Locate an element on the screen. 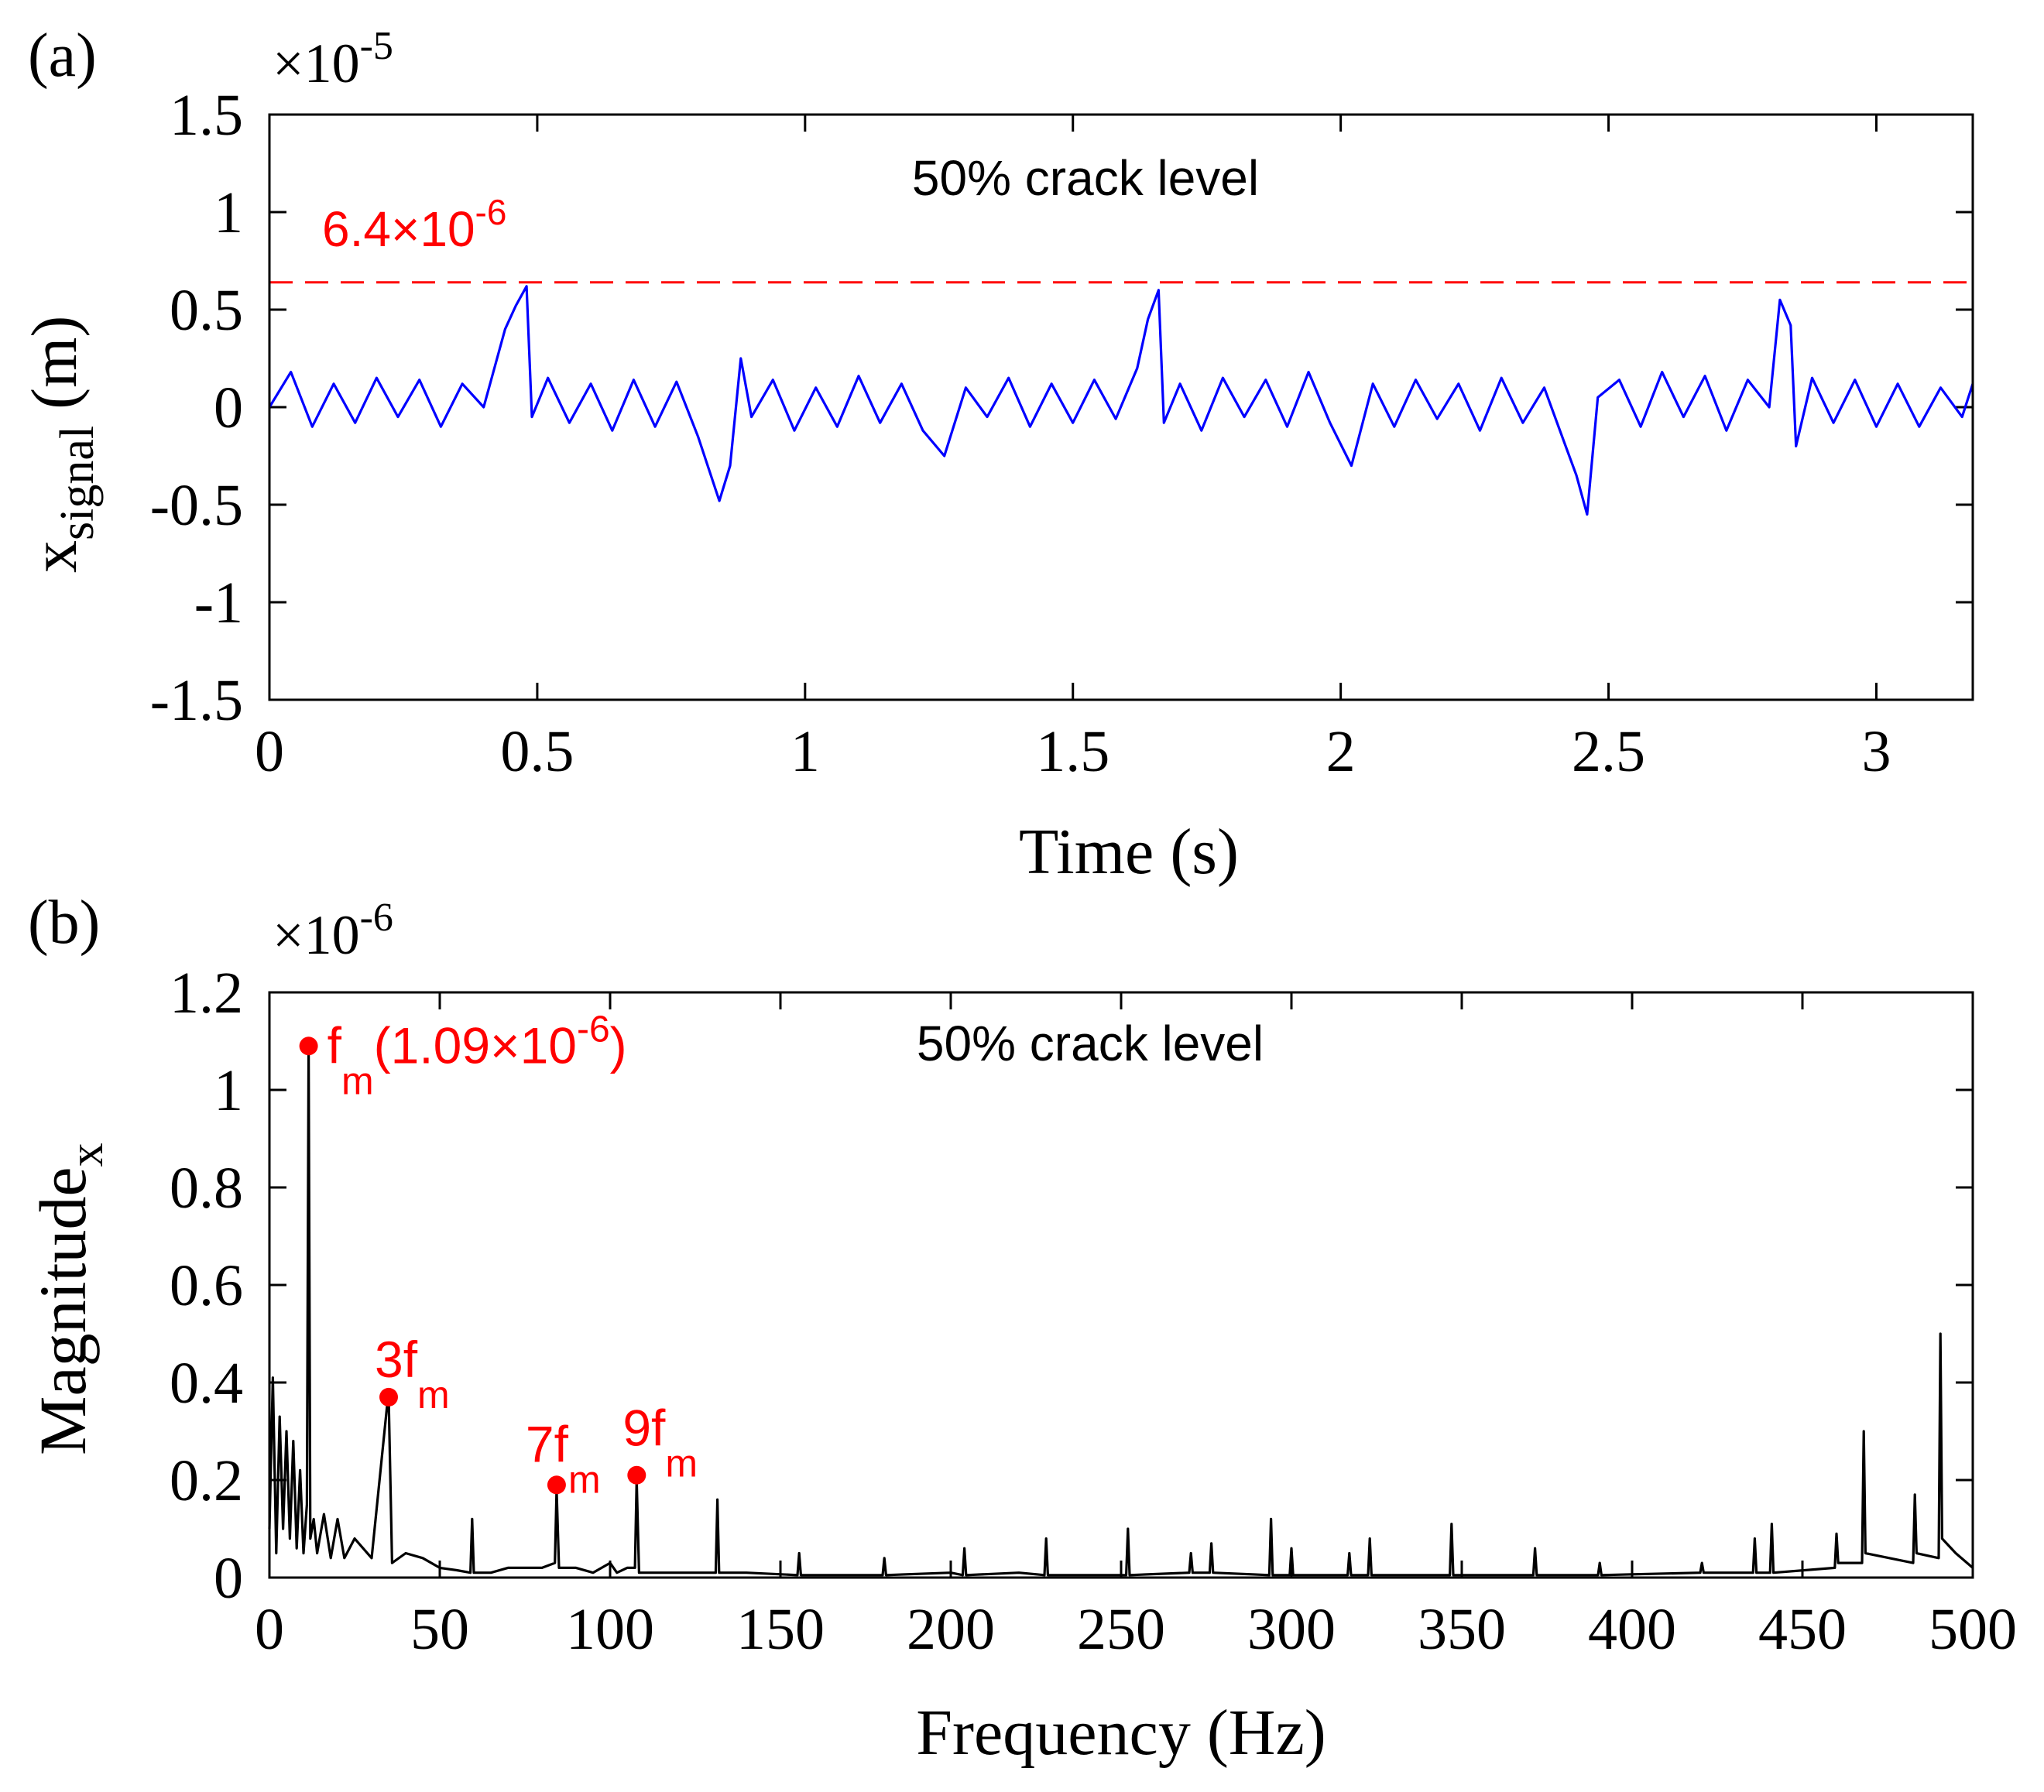 The width and height of the screenshot is (2044, 1792). panel-b-xtick-label: 150 is located at coordinates (780, 1630).